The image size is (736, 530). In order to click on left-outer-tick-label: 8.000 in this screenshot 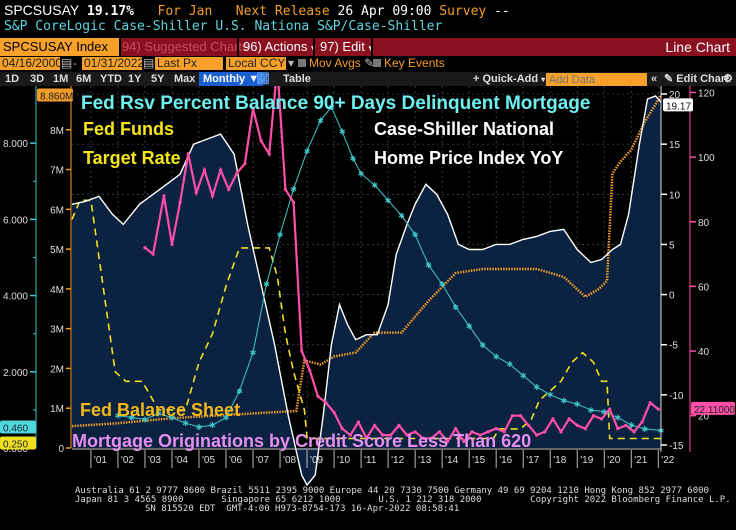, I will do `click(15, 144)`.